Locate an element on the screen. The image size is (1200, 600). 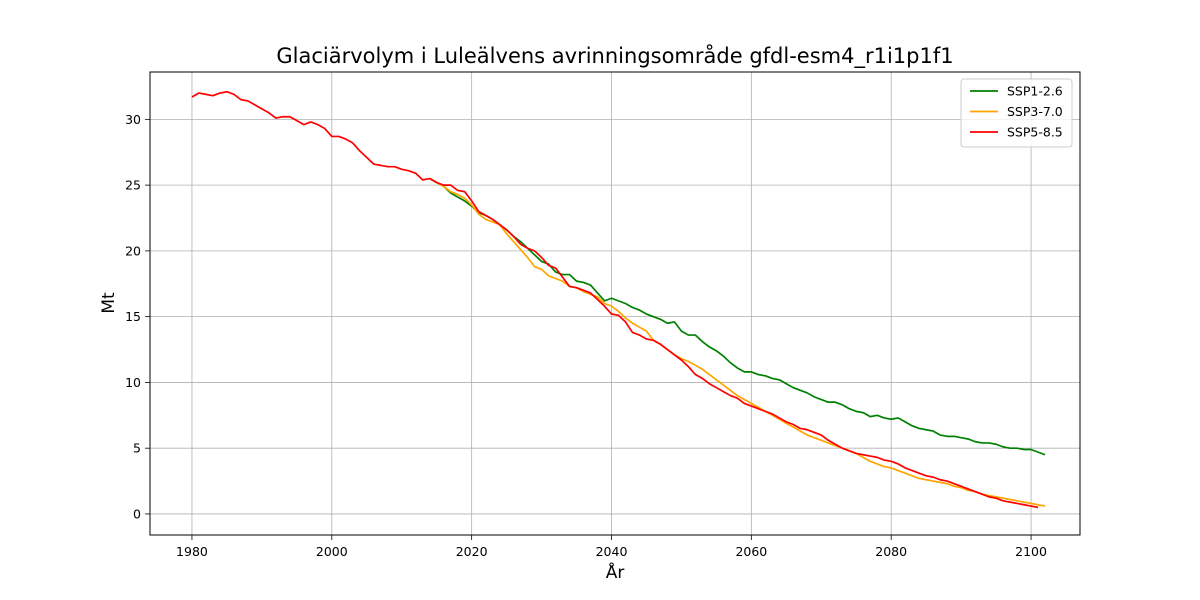
y-tick-label: 30 is located at coordinates (133, 119).